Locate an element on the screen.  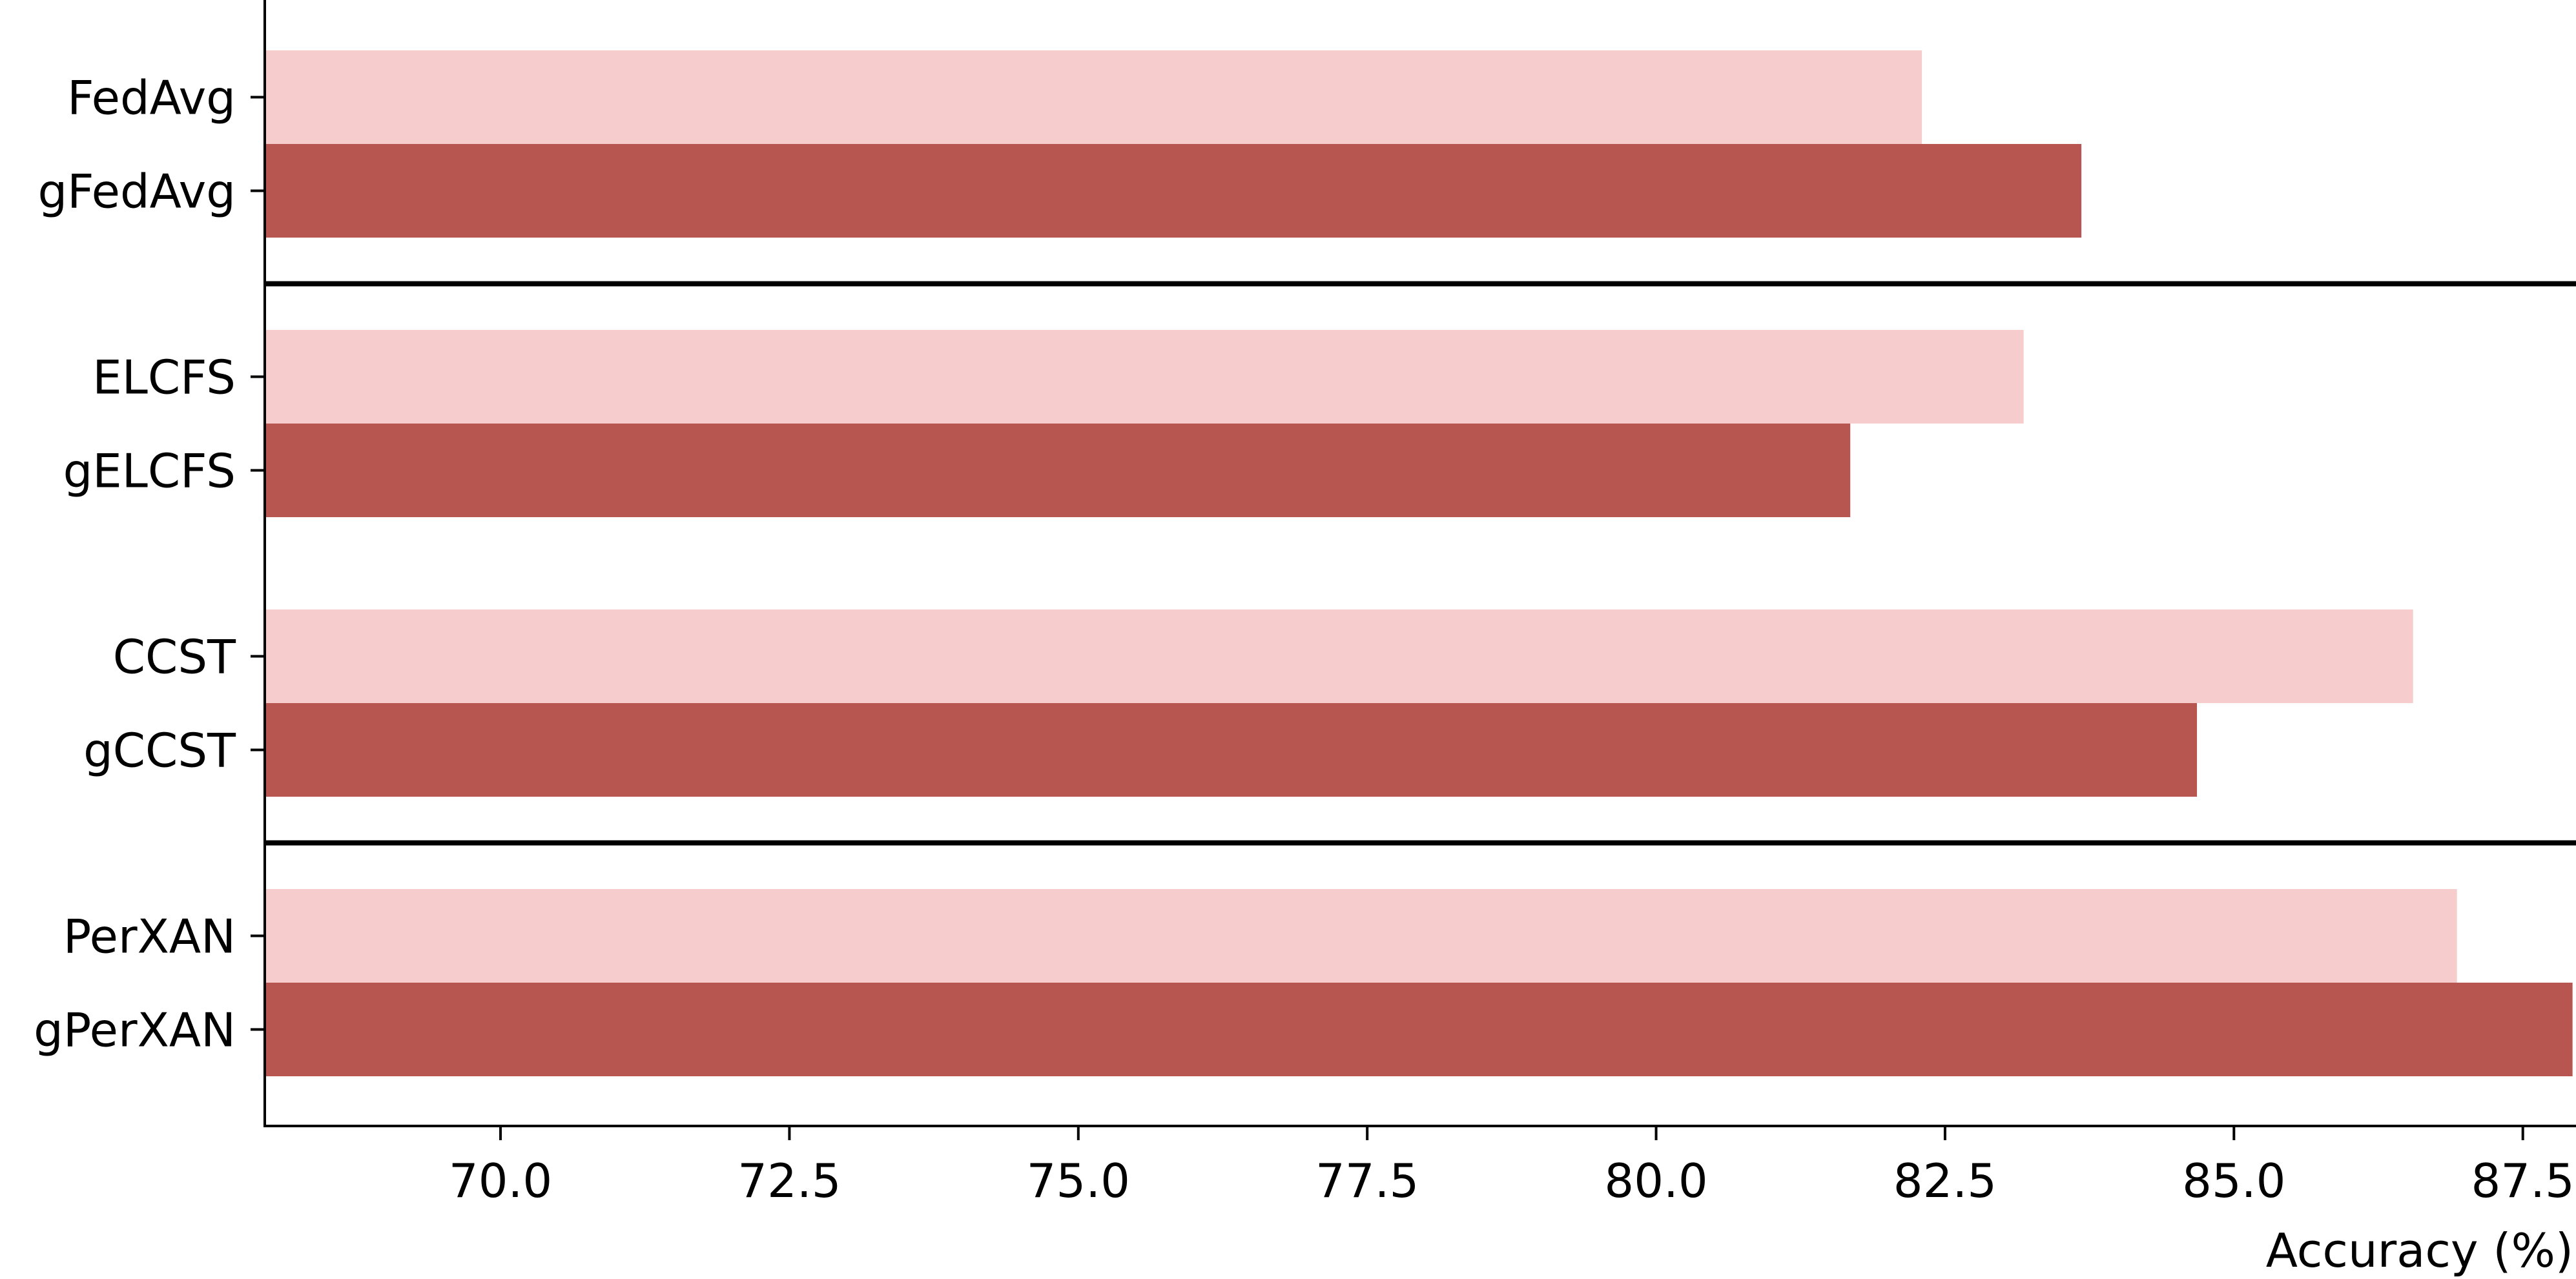
x-tick-label-75-0: 75.0 is located at coordinates (1078, 1181).